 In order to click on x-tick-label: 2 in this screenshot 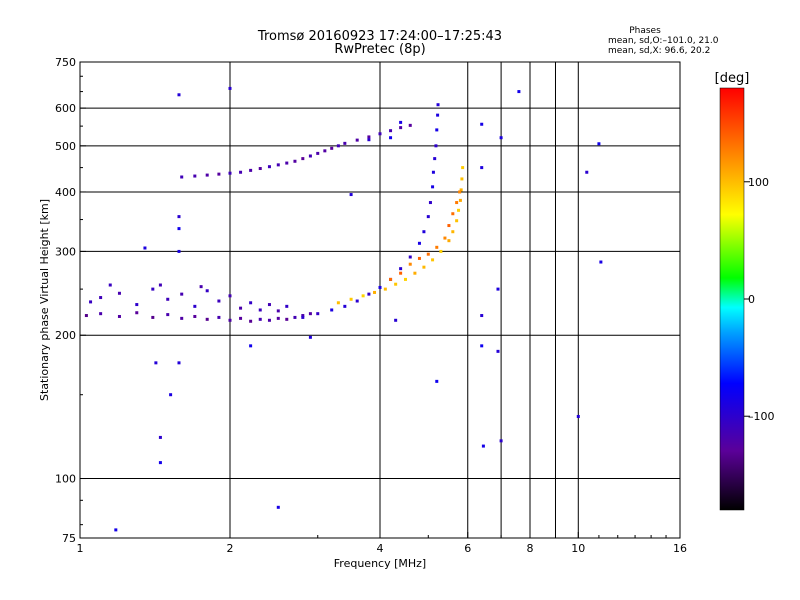, I will do `click(230, 548)`.